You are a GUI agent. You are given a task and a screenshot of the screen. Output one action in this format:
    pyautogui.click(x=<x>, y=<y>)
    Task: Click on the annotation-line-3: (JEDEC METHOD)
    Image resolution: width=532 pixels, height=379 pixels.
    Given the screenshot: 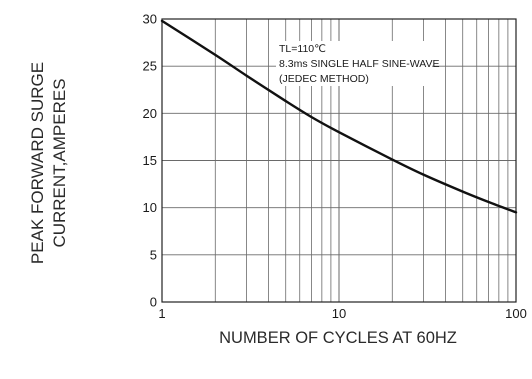 What is the action you would take?
    pyautogui.click(x=324, y=79)
    